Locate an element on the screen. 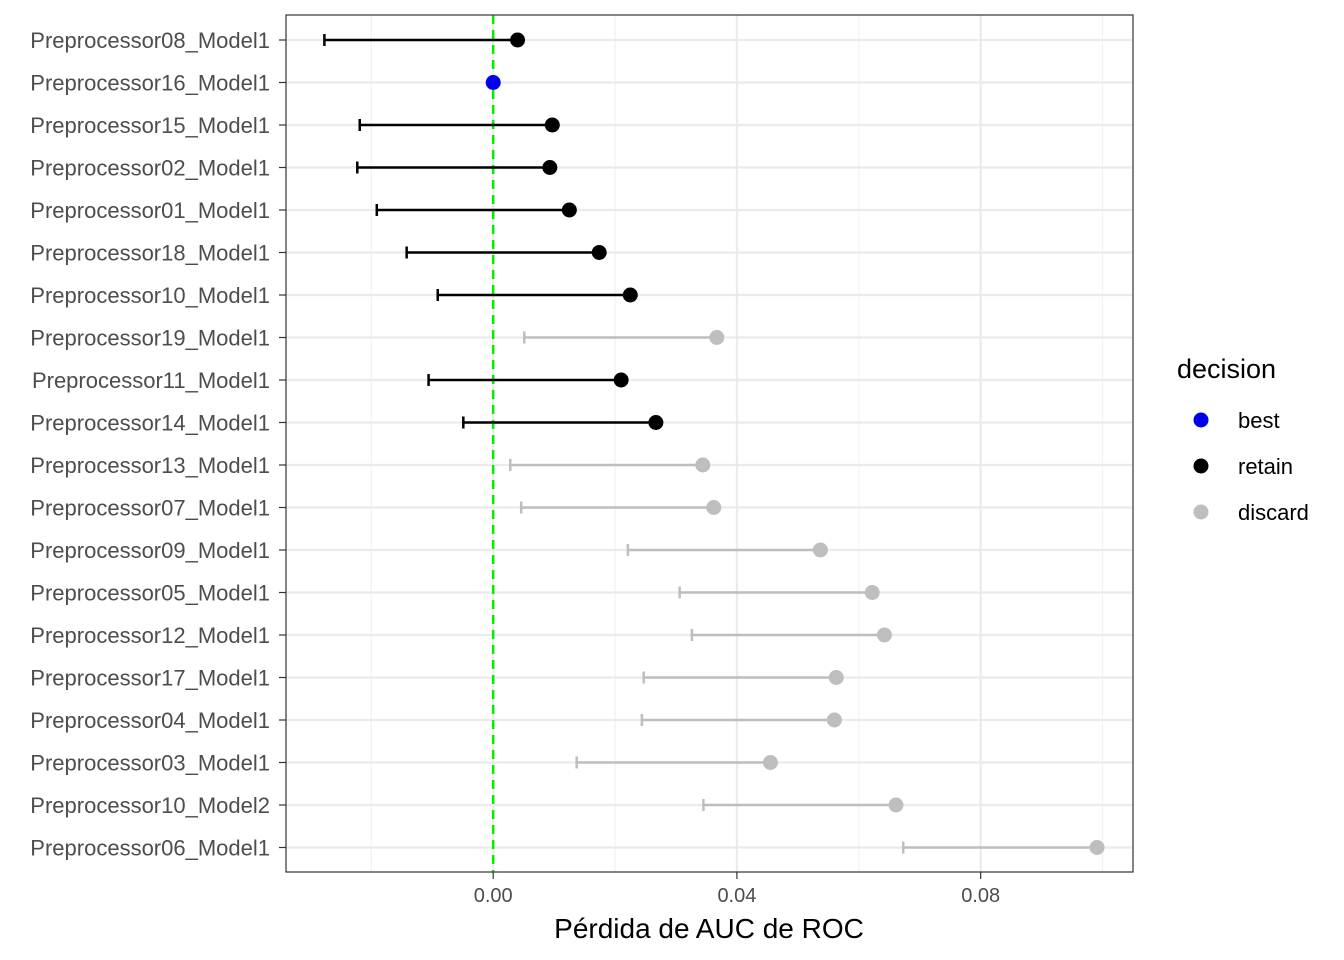 The width and height of the screenshot is (1344, 960). interval-preprocessor17-model1 is located at coordinates (743, 677).